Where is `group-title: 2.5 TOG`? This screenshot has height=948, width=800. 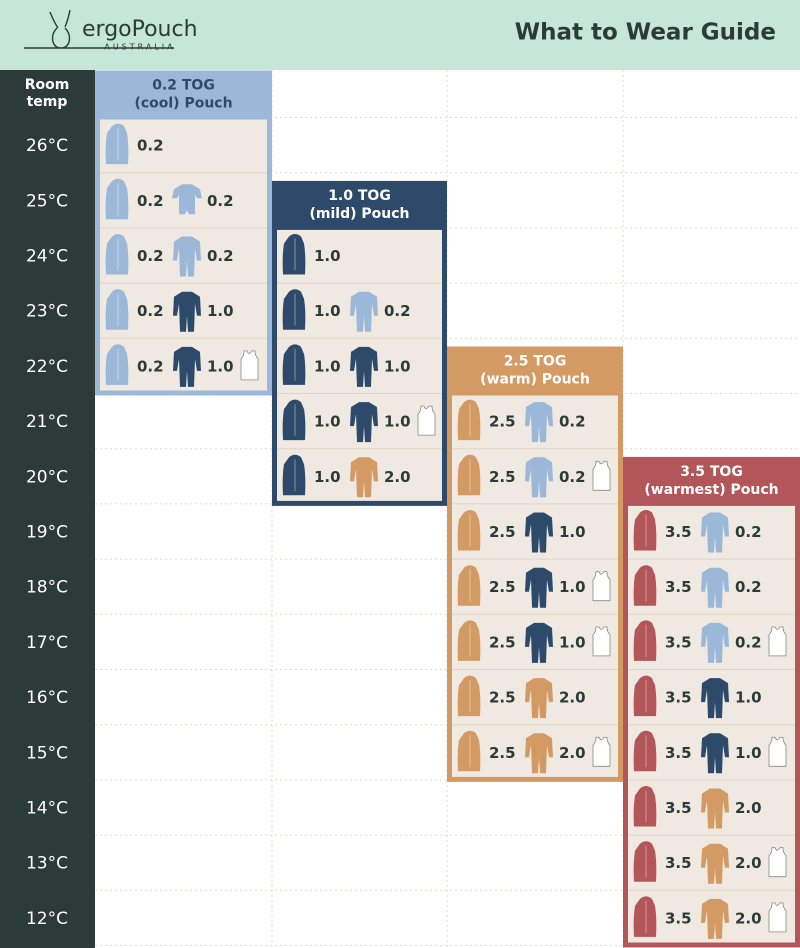
group-title: 2.5 TOG is located at coordinates (535, 362).